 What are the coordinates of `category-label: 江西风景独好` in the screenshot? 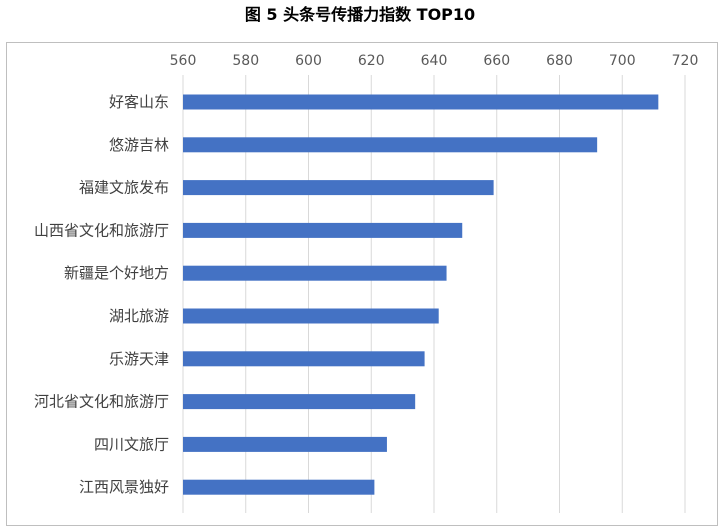 It's located at (124, 487).